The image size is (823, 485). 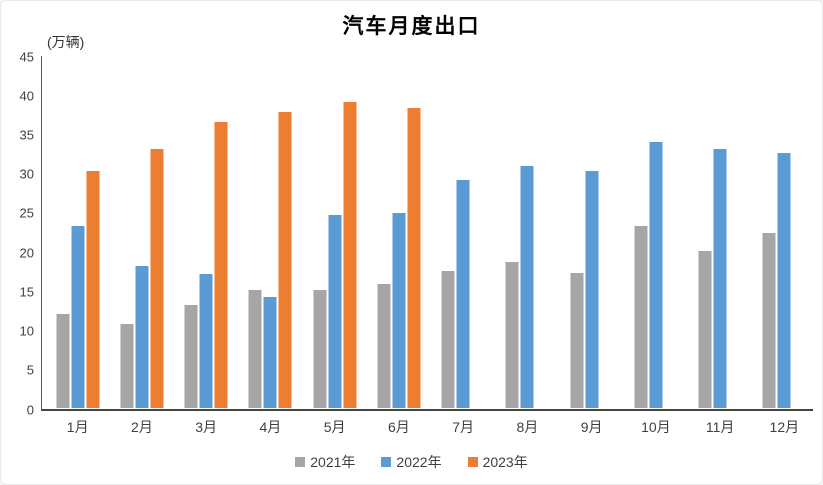 I want to click on bar-group-4月, so click(x=270, y=259).